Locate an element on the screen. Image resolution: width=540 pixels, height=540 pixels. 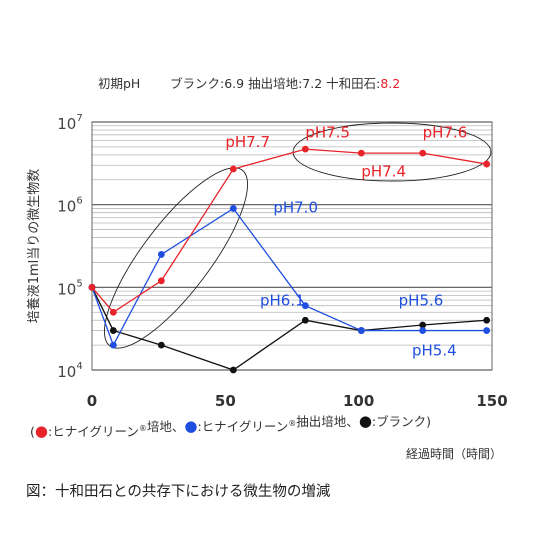
y-tick-label: 10⁵ is located at coordinates (69, 288).